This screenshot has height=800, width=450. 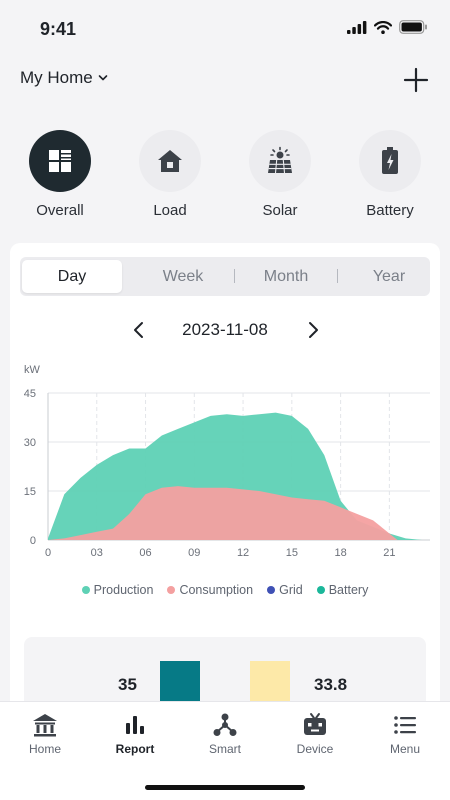 What do you see at coordinates (413, 27) in the screenshot?
I see `battery-status-icon` at bounding box center [413, 27].